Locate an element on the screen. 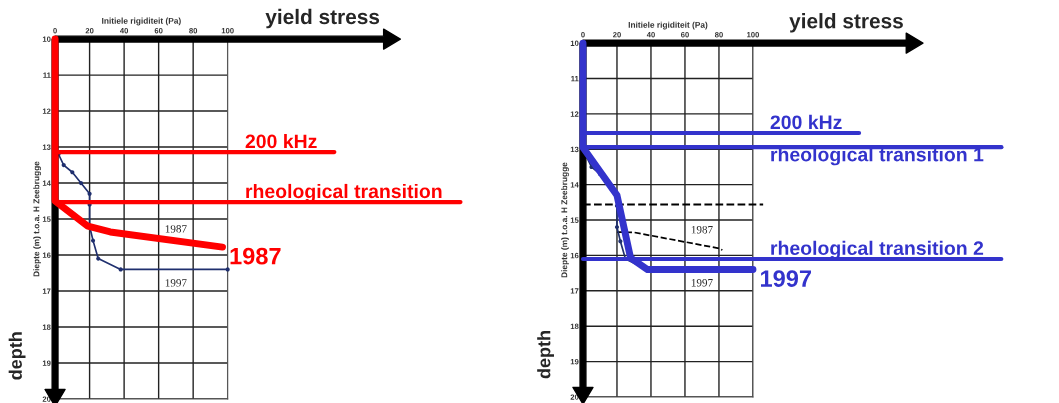 Image resolution: width=1059 pixels, height=403 pixels. annotation: 1987 is located at coordinates (702, 229).